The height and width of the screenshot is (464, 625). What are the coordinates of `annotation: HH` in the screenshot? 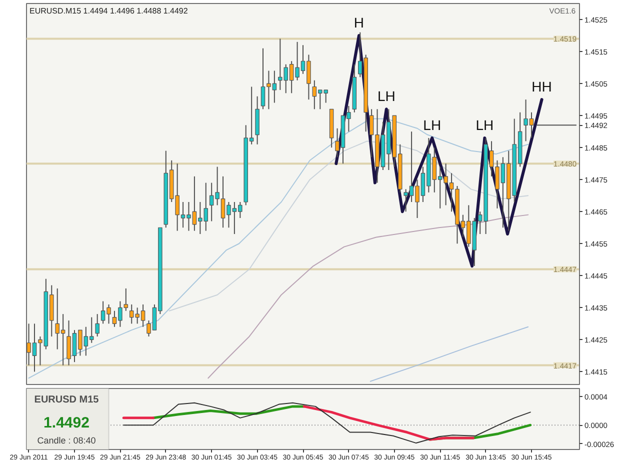 It's located at (542, 86).